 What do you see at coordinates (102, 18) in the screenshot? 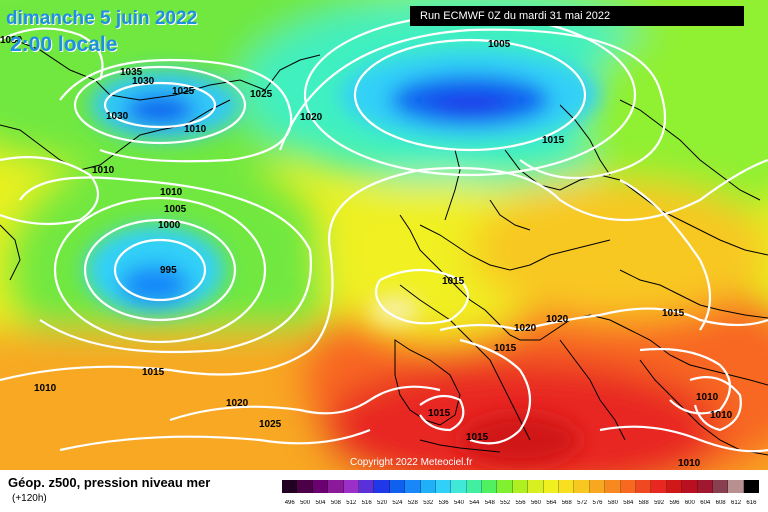
I see `forecast-date: dimanche 5 juin 2022` at bounding box center [102, 18].